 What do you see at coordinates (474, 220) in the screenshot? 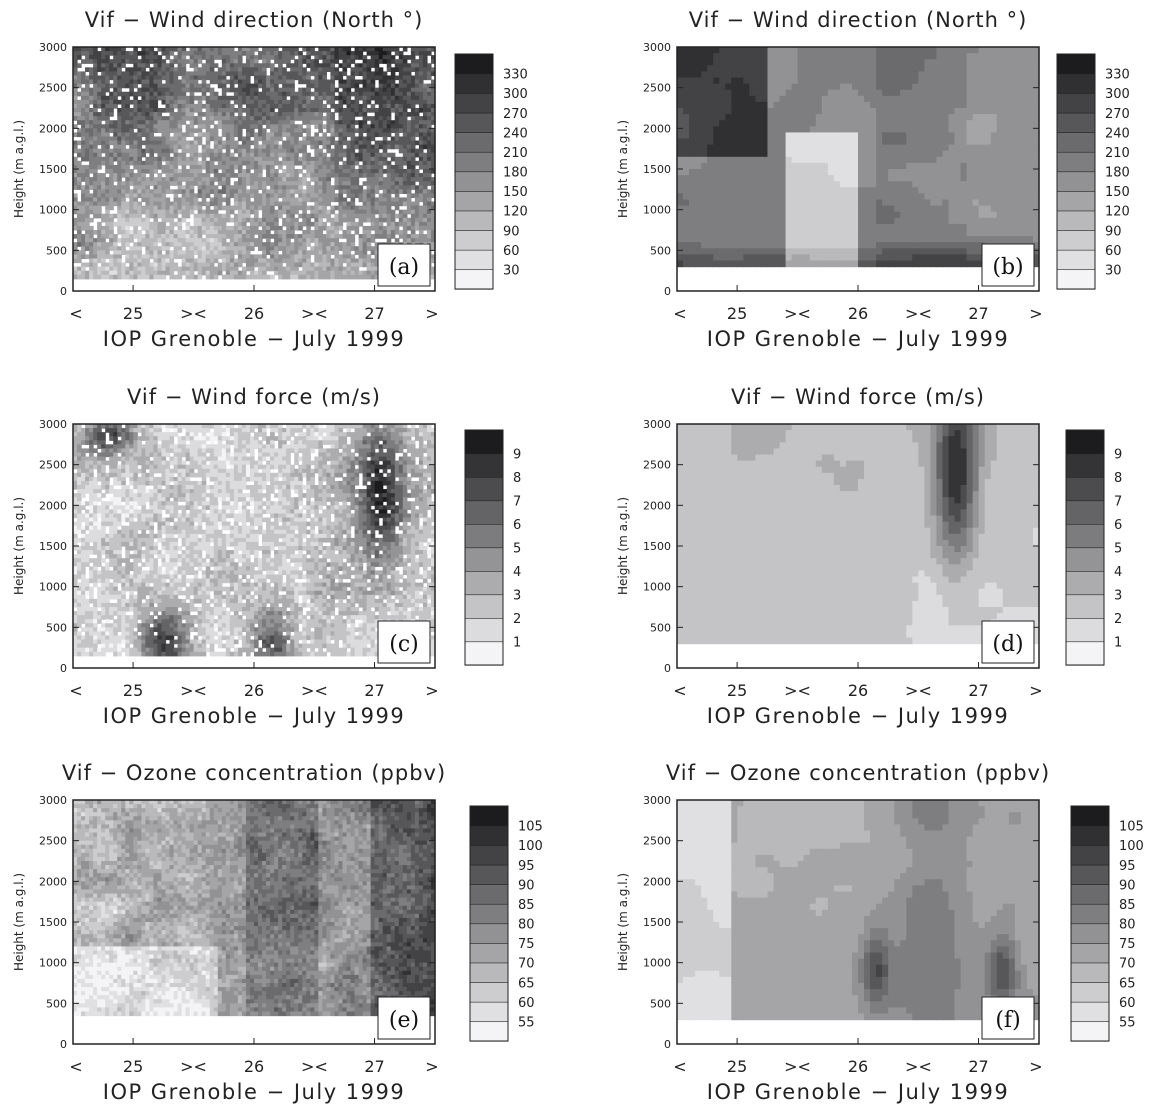
I see `colorbar-swatch` at bounding box center [474, 220].